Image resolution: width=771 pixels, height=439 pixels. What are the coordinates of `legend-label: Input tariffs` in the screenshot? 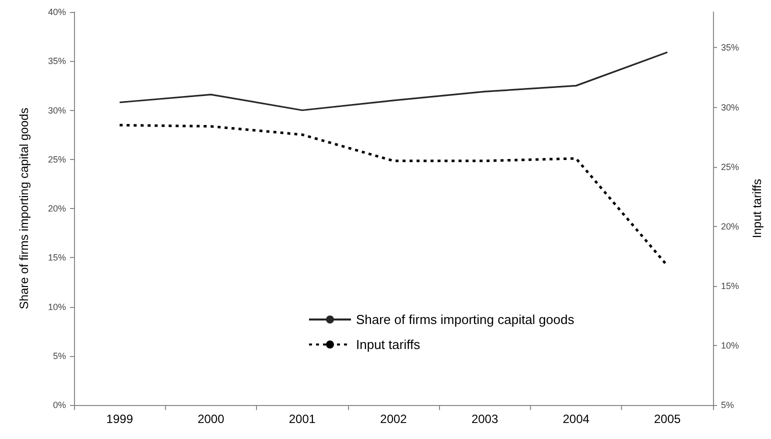 It's located at (388, 344).